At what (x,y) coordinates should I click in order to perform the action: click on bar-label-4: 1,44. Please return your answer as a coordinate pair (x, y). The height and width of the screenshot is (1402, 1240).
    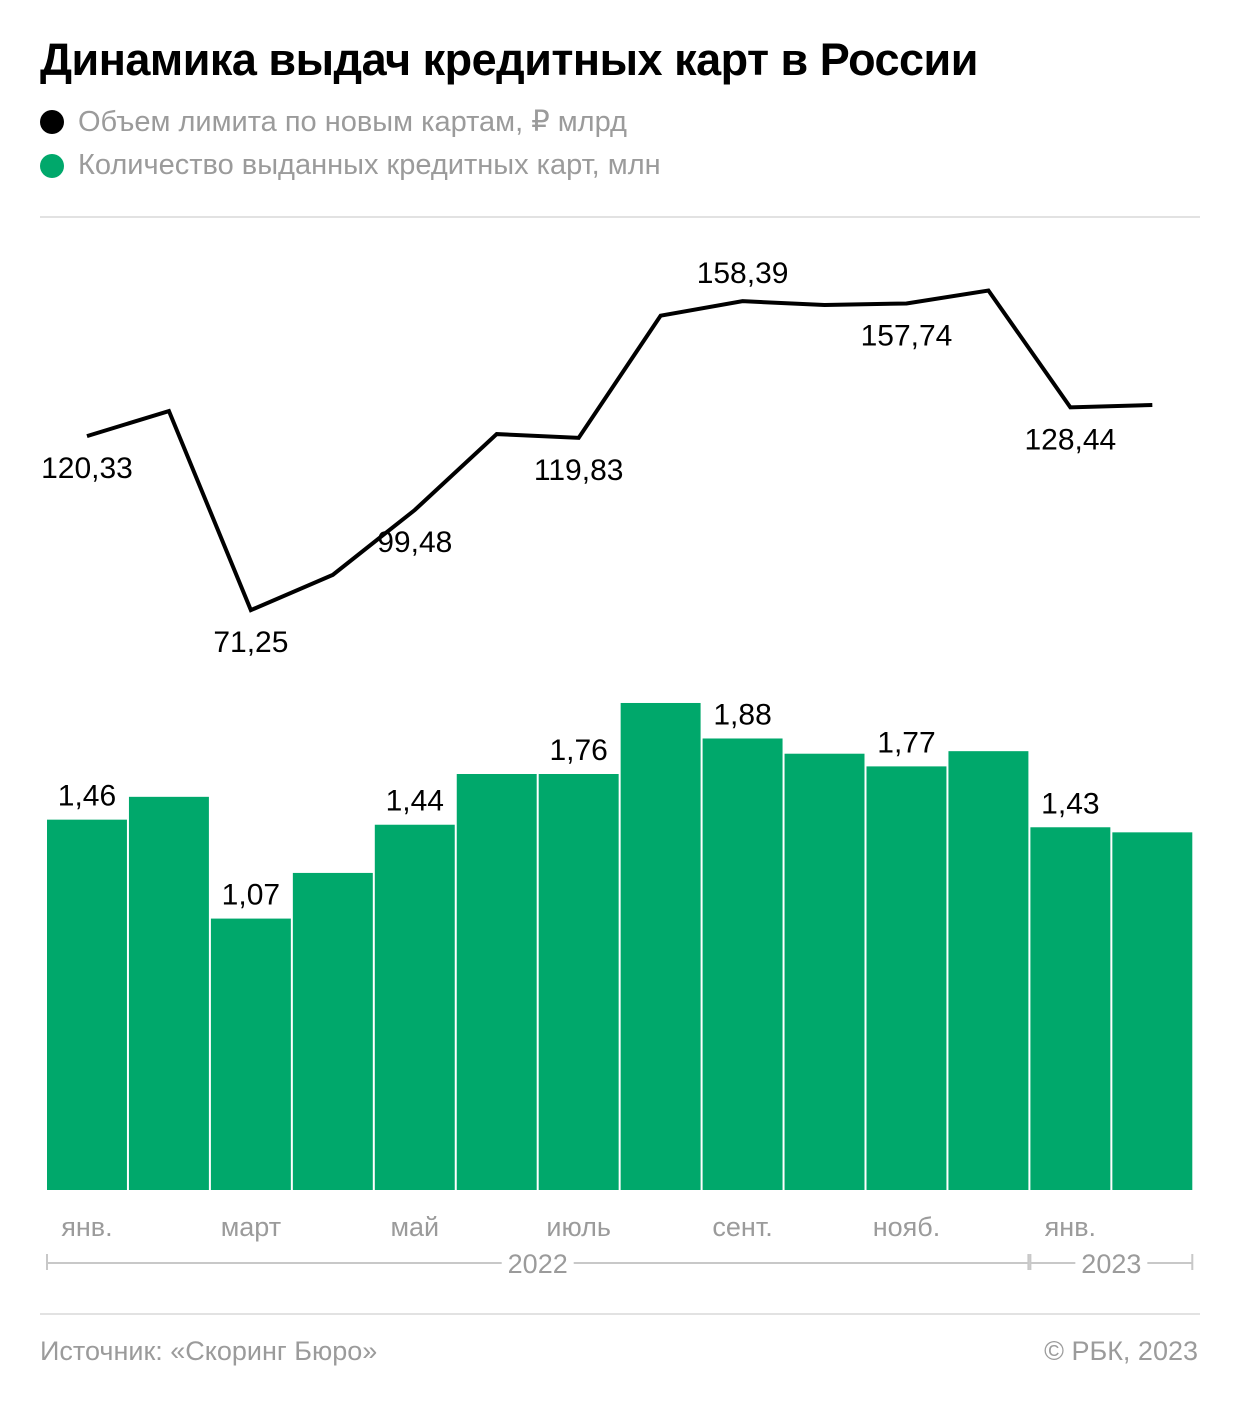
    Looking at the image, I should click on (415, 801).